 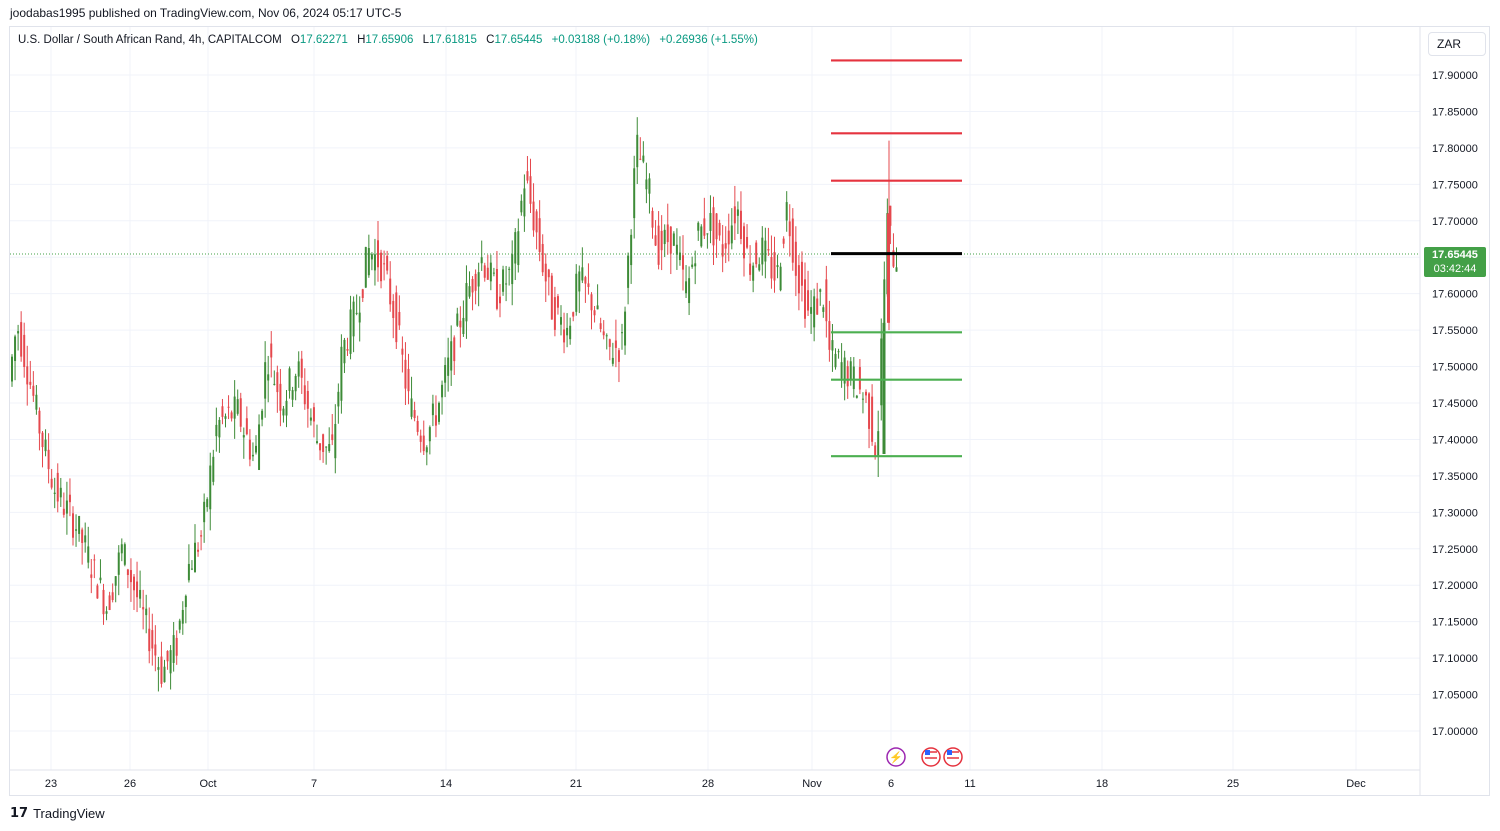 I want to click on x-tick-label: 28, so click(x=708, y=784).